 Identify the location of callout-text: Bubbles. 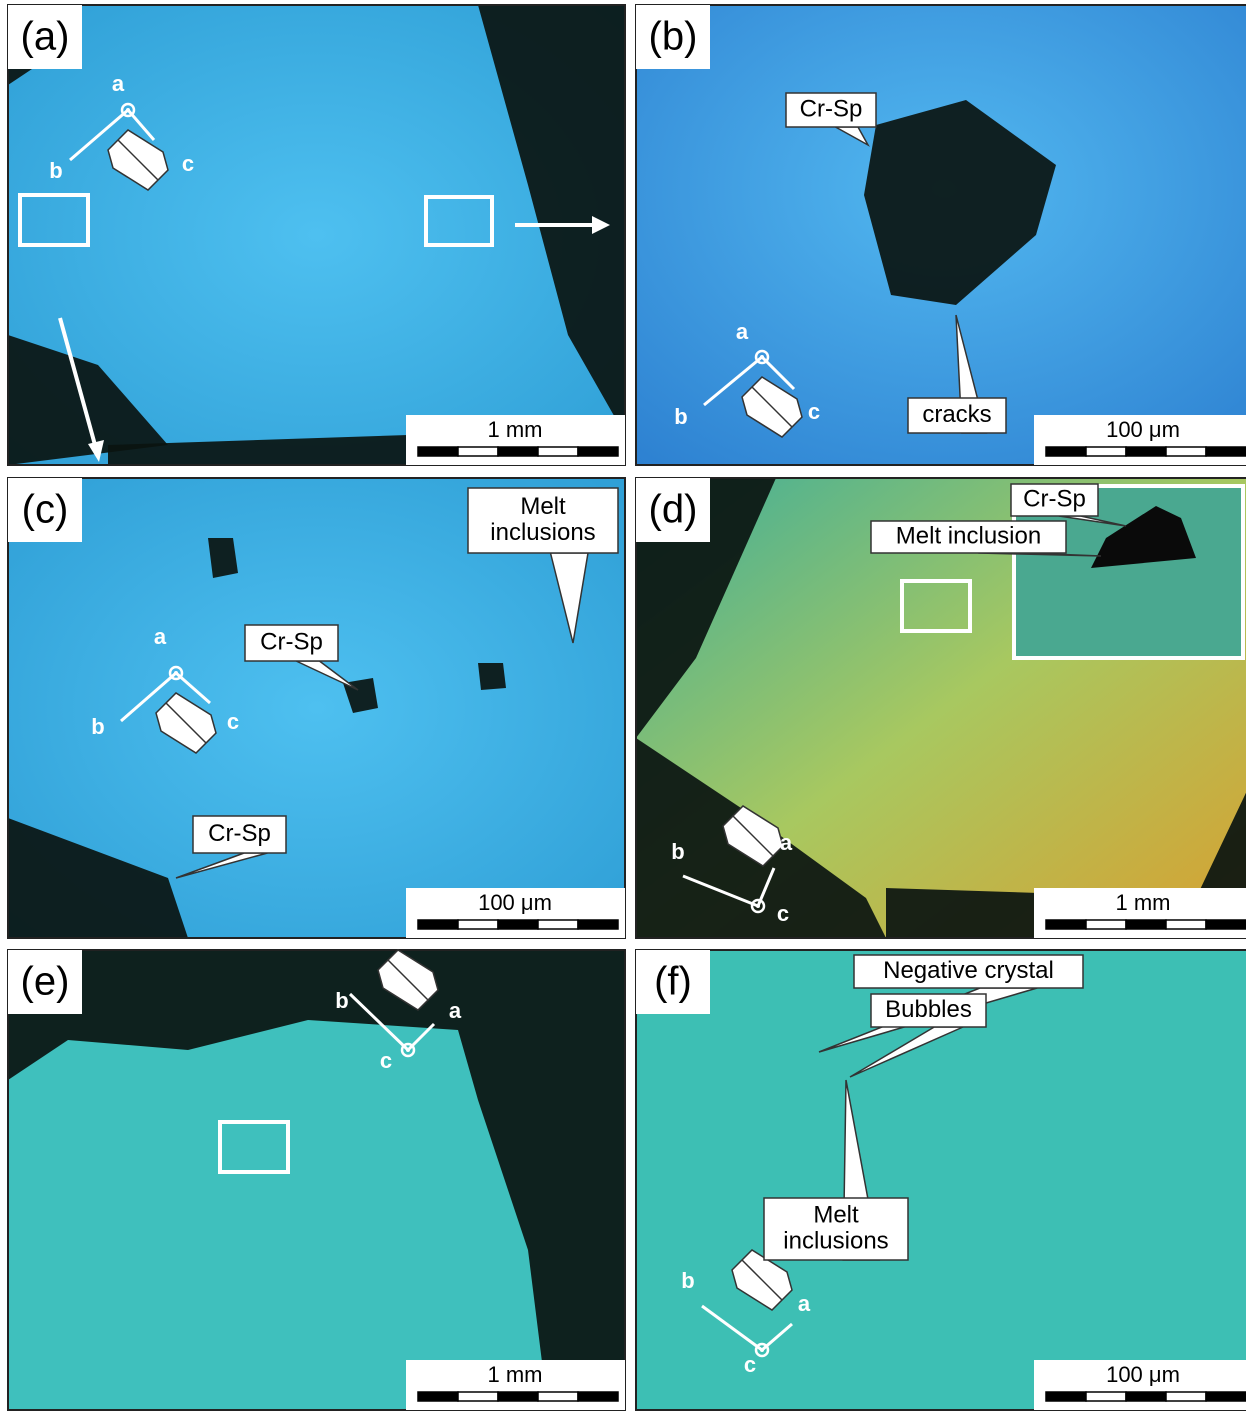
(928, 1009).